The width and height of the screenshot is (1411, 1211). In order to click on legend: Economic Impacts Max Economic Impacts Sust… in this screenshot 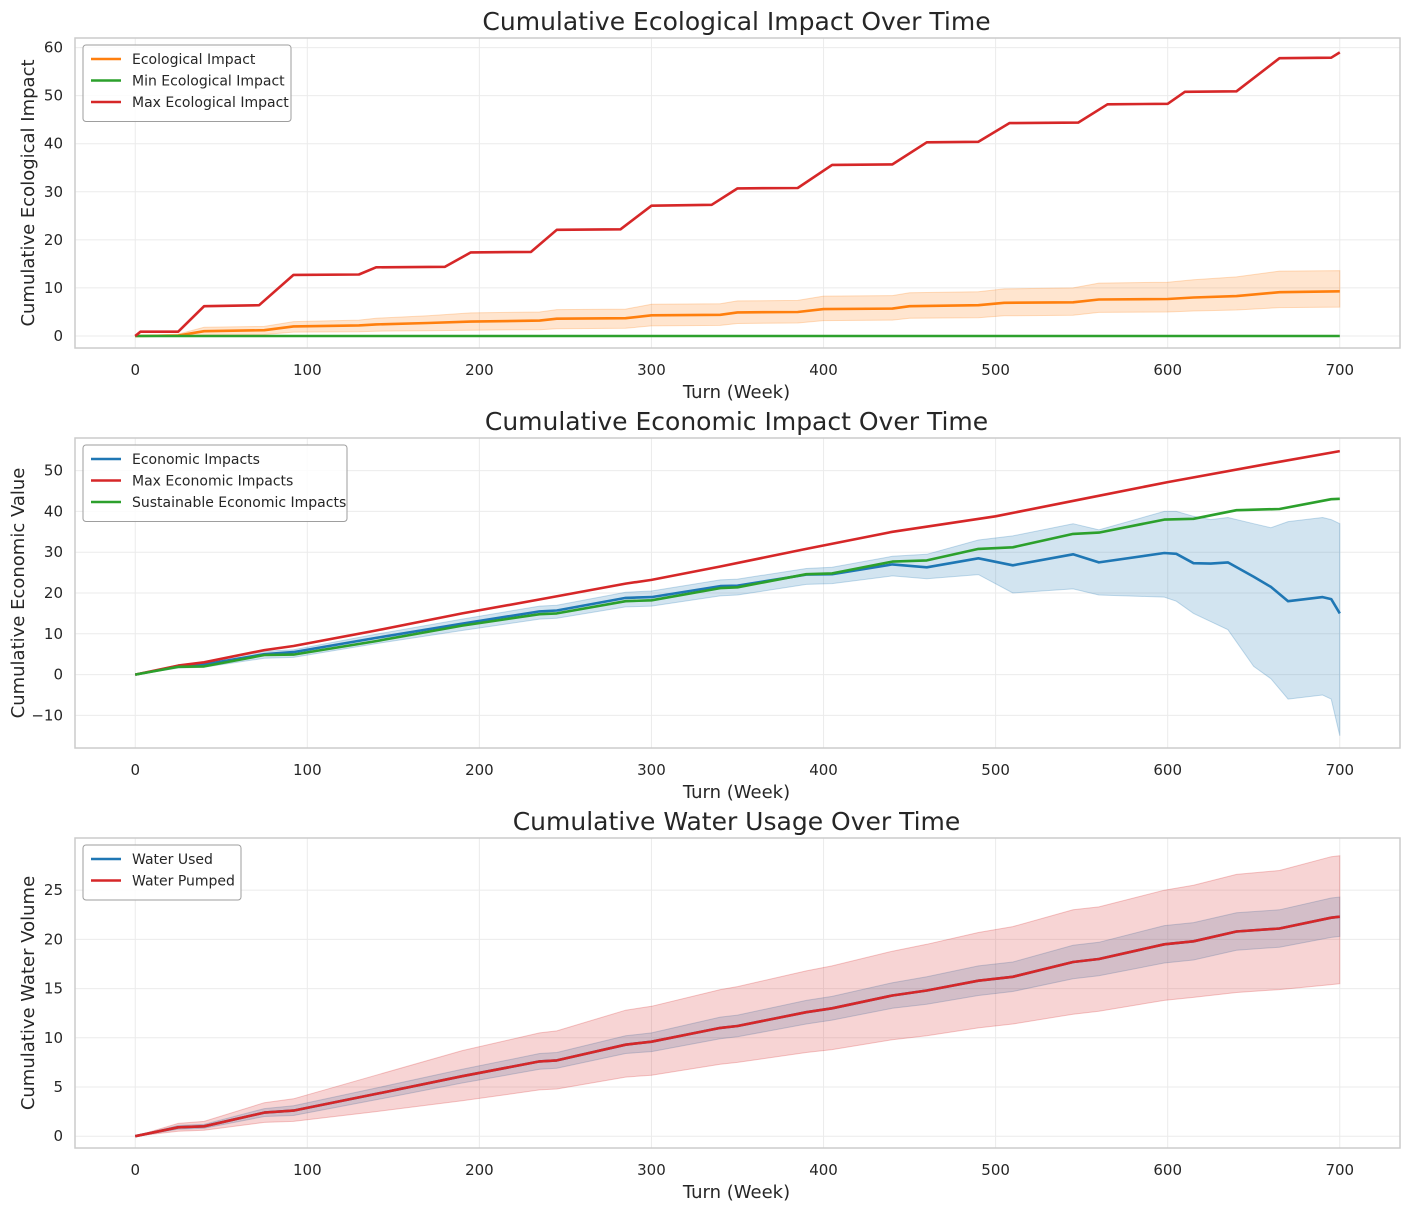, I will do `click(215, 483)`.